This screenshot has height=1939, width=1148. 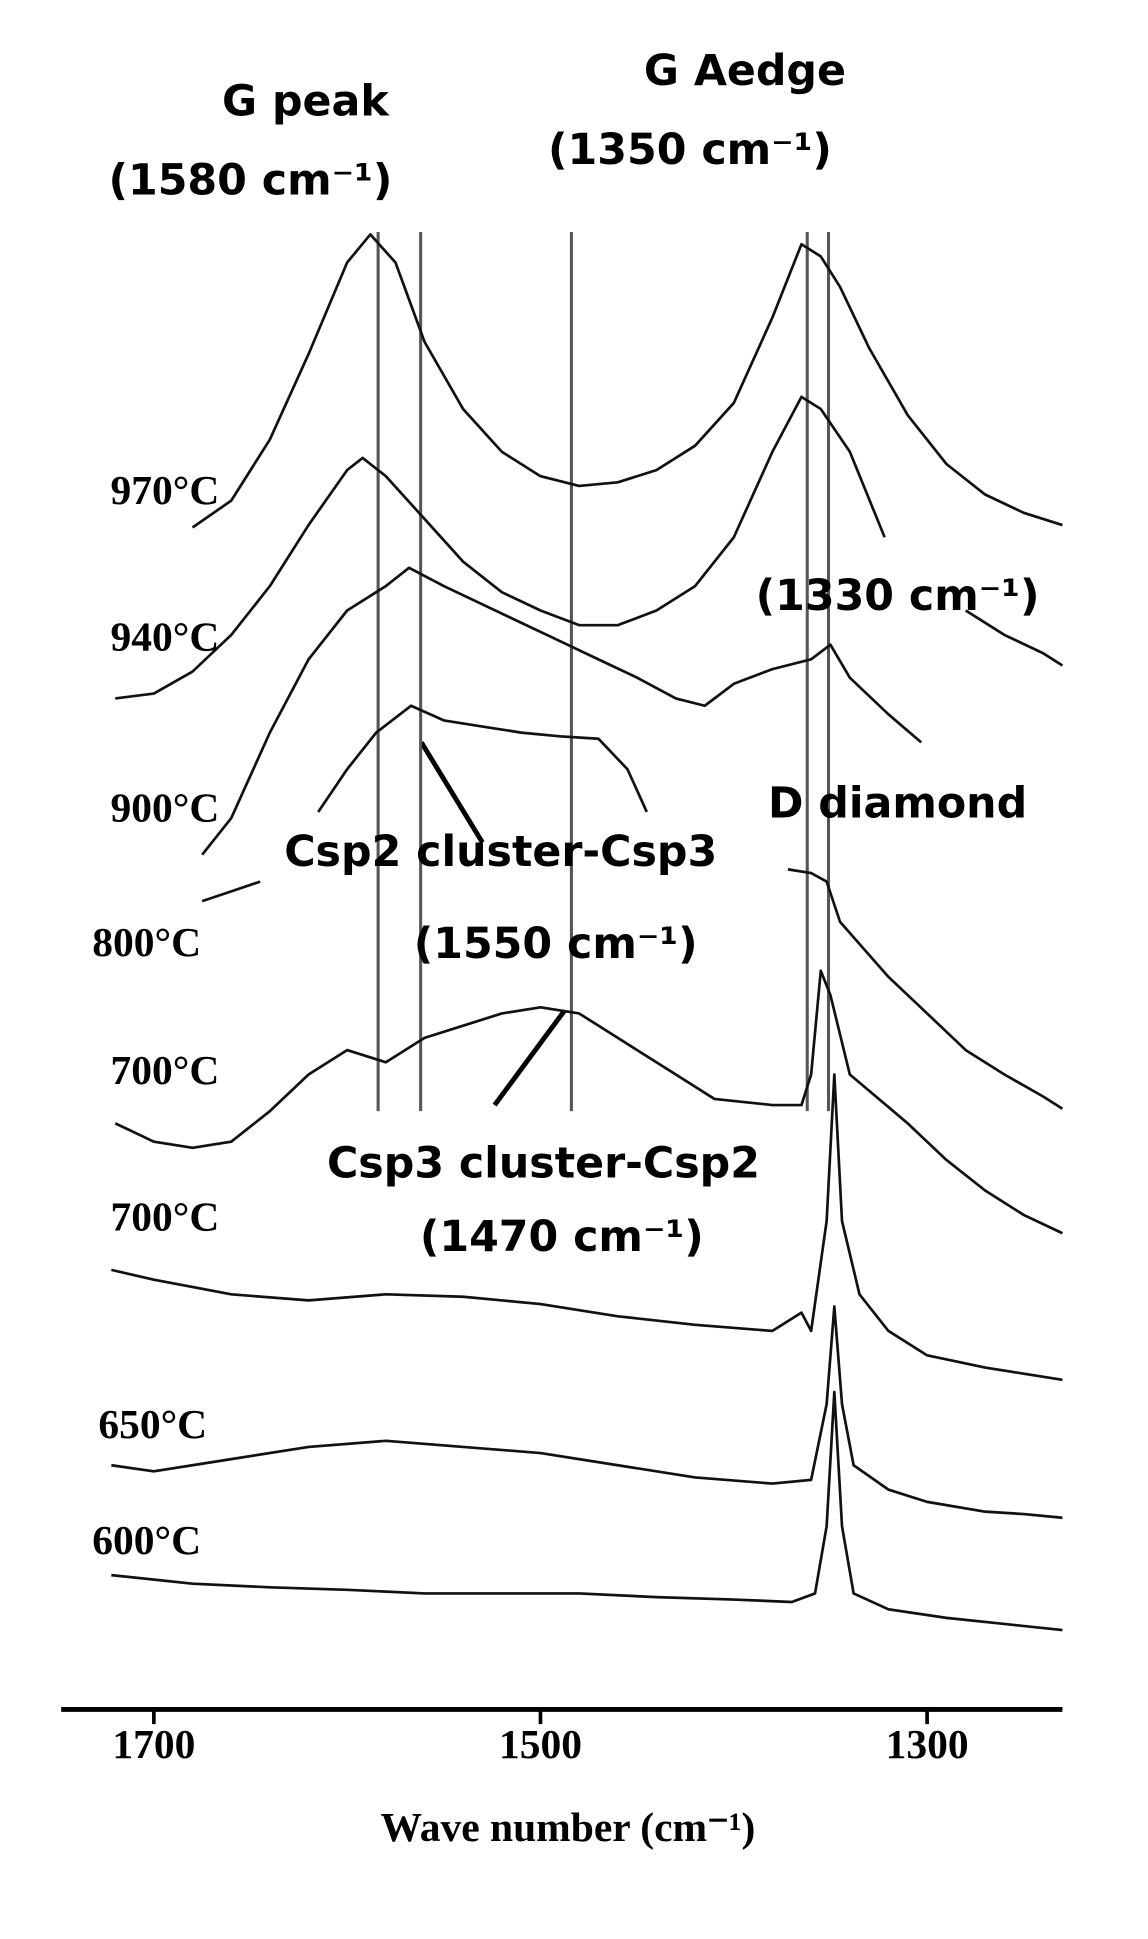 What do you see at coordinates (500, 852) in the screenshot?
I see `annotation: Csp2 cluster-Csp3` at bounding box center [500, 852].